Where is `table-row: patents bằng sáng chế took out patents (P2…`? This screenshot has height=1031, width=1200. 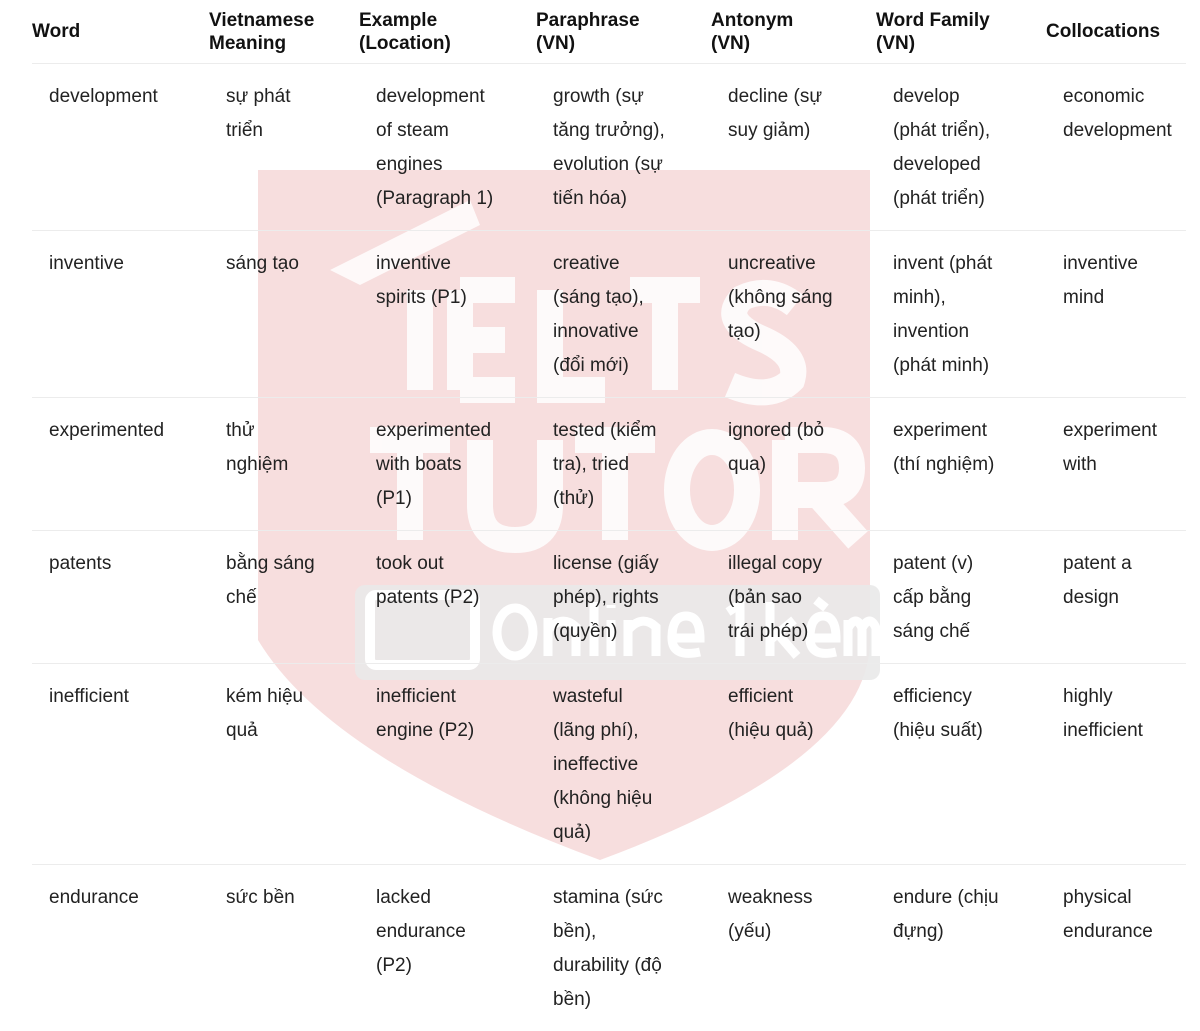 table-row: patents bằng sáng chế took out patents (P2… is located at coordinates (609, 597).